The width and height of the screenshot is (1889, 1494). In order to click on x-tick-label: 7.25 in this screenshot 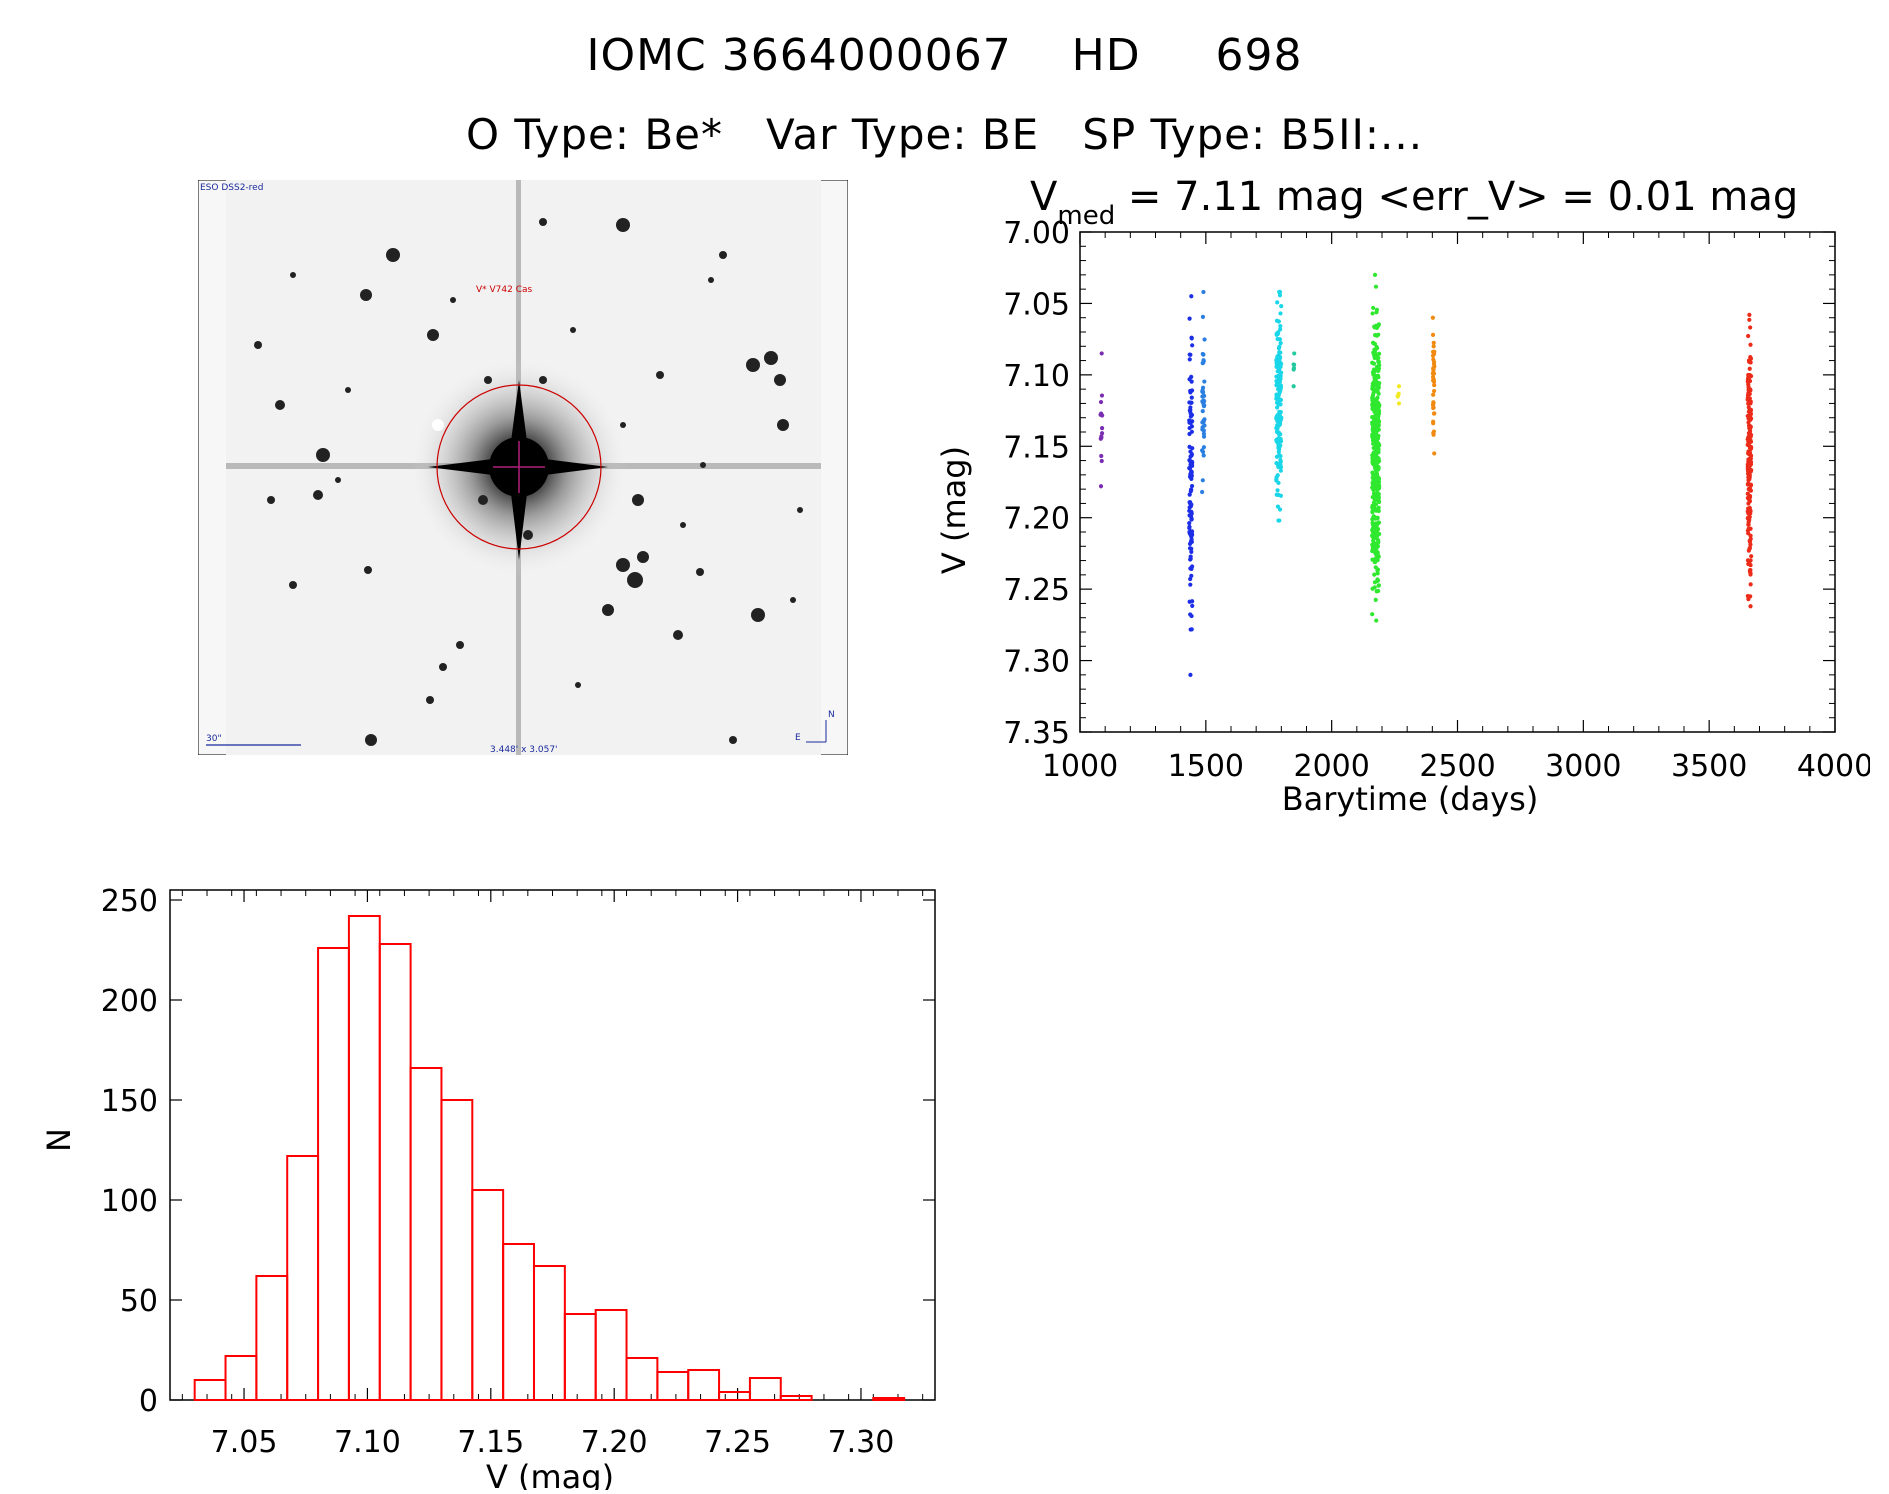, I will do `click(737, 1442)`.